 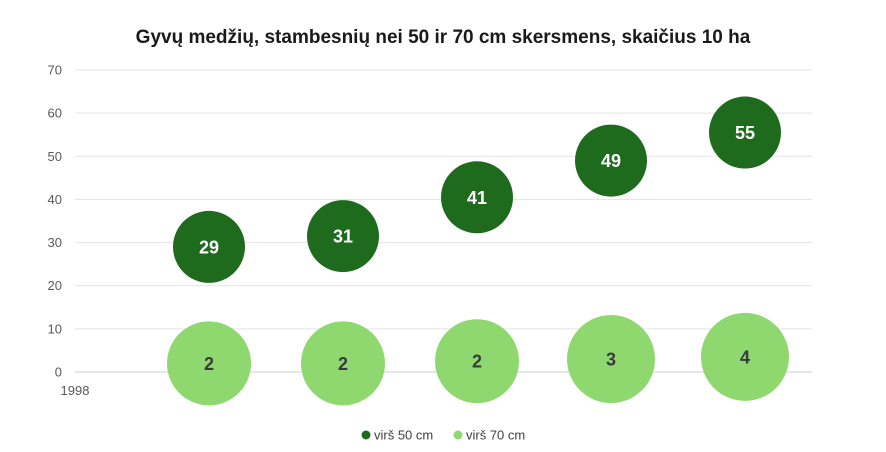 What do you see at coordinates (75, 390) in the screenshot?
I see `x-tick-label: 1998` at bounding box center [75, 390].